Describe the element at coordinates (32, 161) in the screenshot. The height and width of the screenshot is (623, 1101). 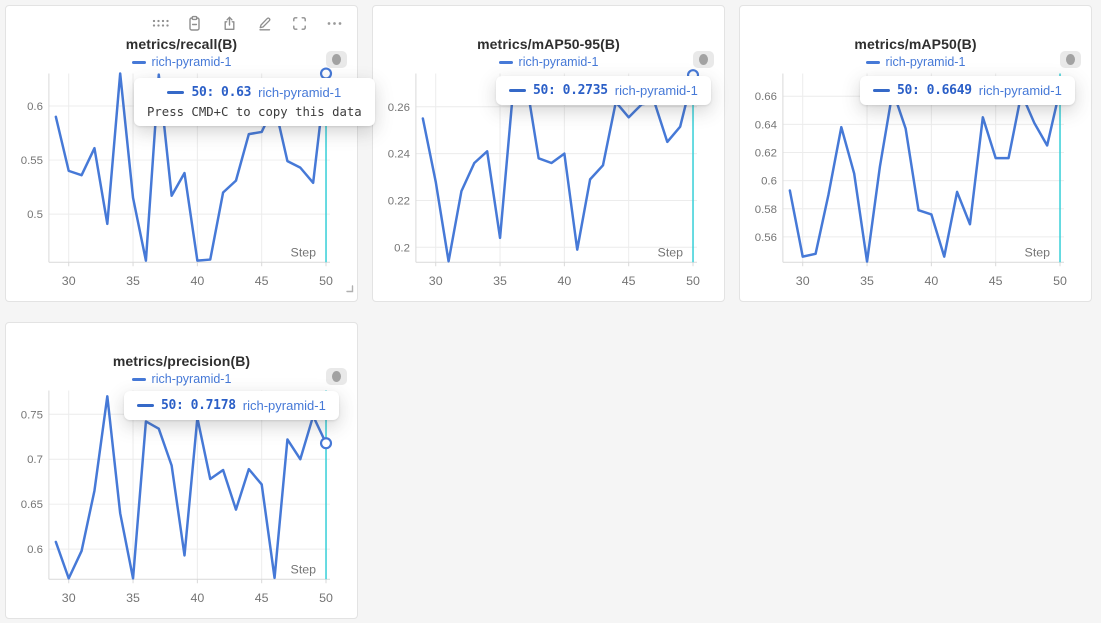
I see `svg-text: 0.55` at that location.